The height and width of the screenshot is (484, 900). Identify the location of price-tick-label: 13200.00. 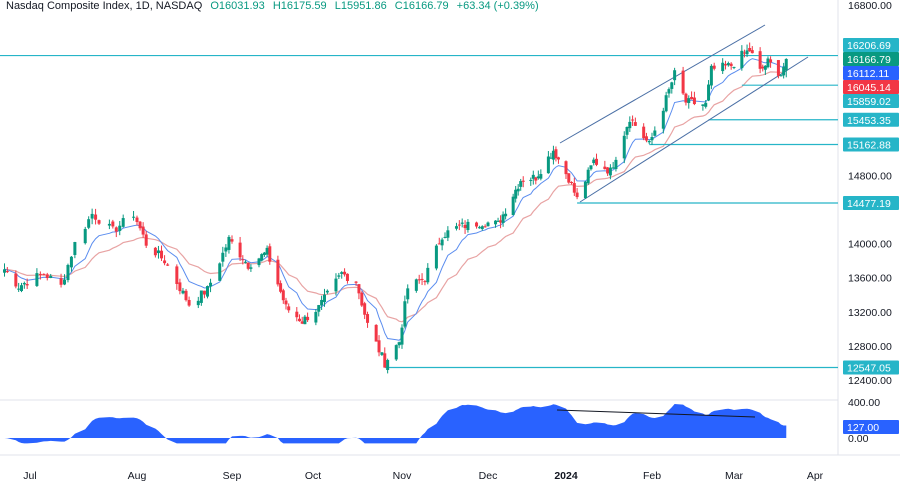
(870, 313).